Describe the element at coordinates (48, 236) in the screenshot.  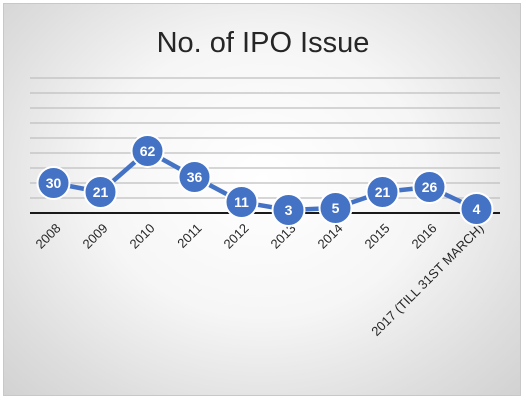
I see `x-tick-label: 2008` at that location.